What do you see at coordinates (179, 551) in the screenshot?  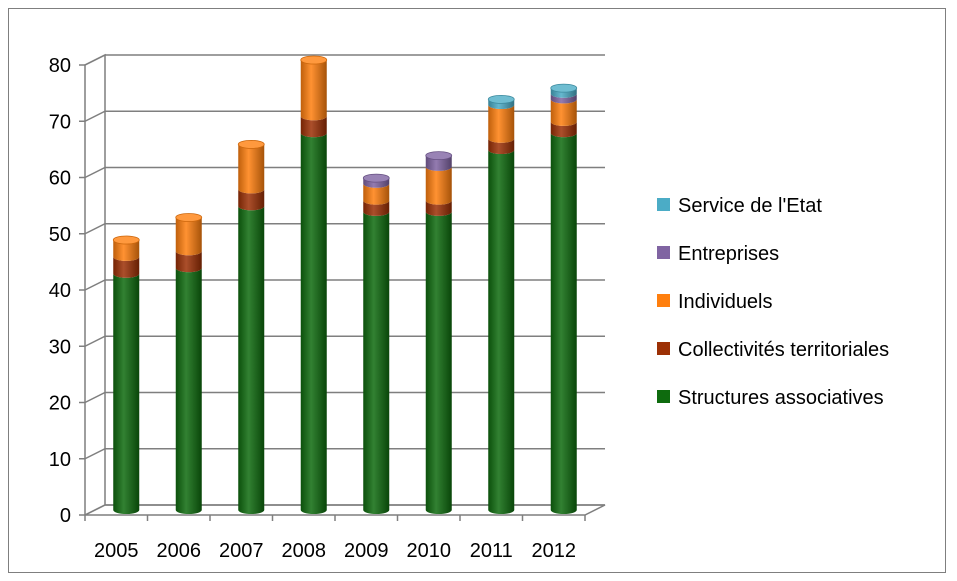 I see `x-tick-label: 2006` at bounding box center [179, 551].